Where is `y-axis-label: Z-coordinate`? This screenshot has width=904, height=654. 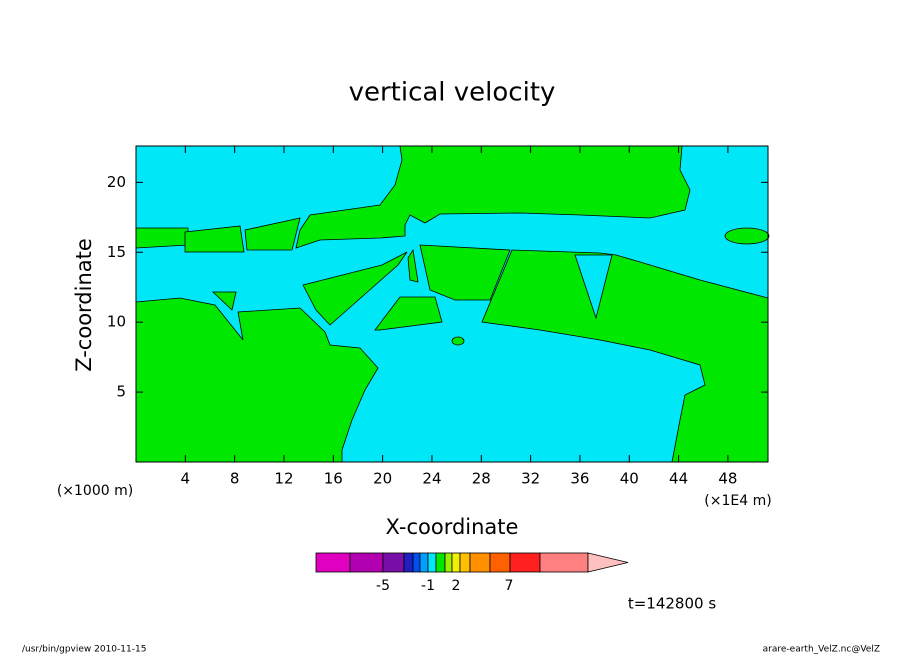 y-axis-label: Z-coordinate is located at coordinates (84, 305).